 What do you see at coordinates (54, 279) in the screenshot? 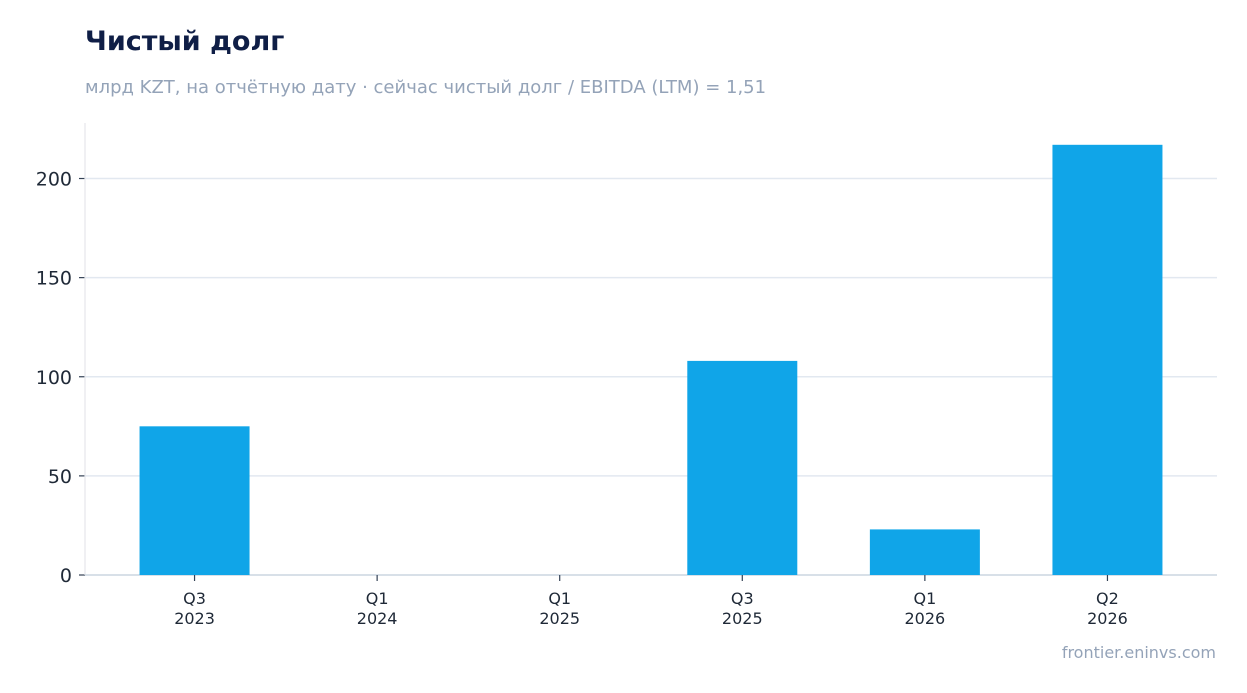
I see `y-tick-label: 150` at bounding box center [54, 279].